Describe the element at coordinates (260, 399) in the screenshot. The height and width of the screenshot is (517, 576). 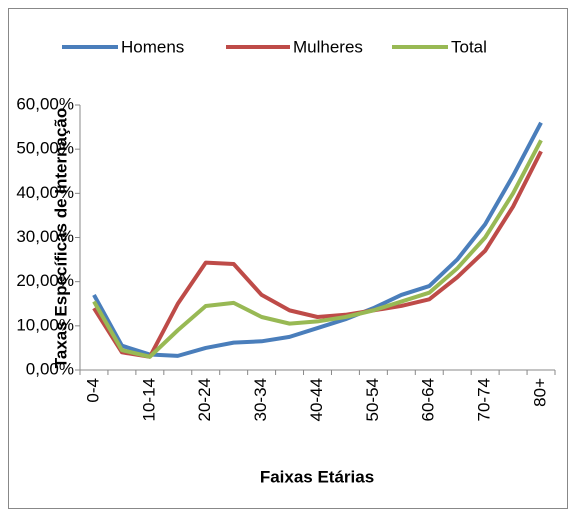
I see `x-tick-label: 30-34` at that location.